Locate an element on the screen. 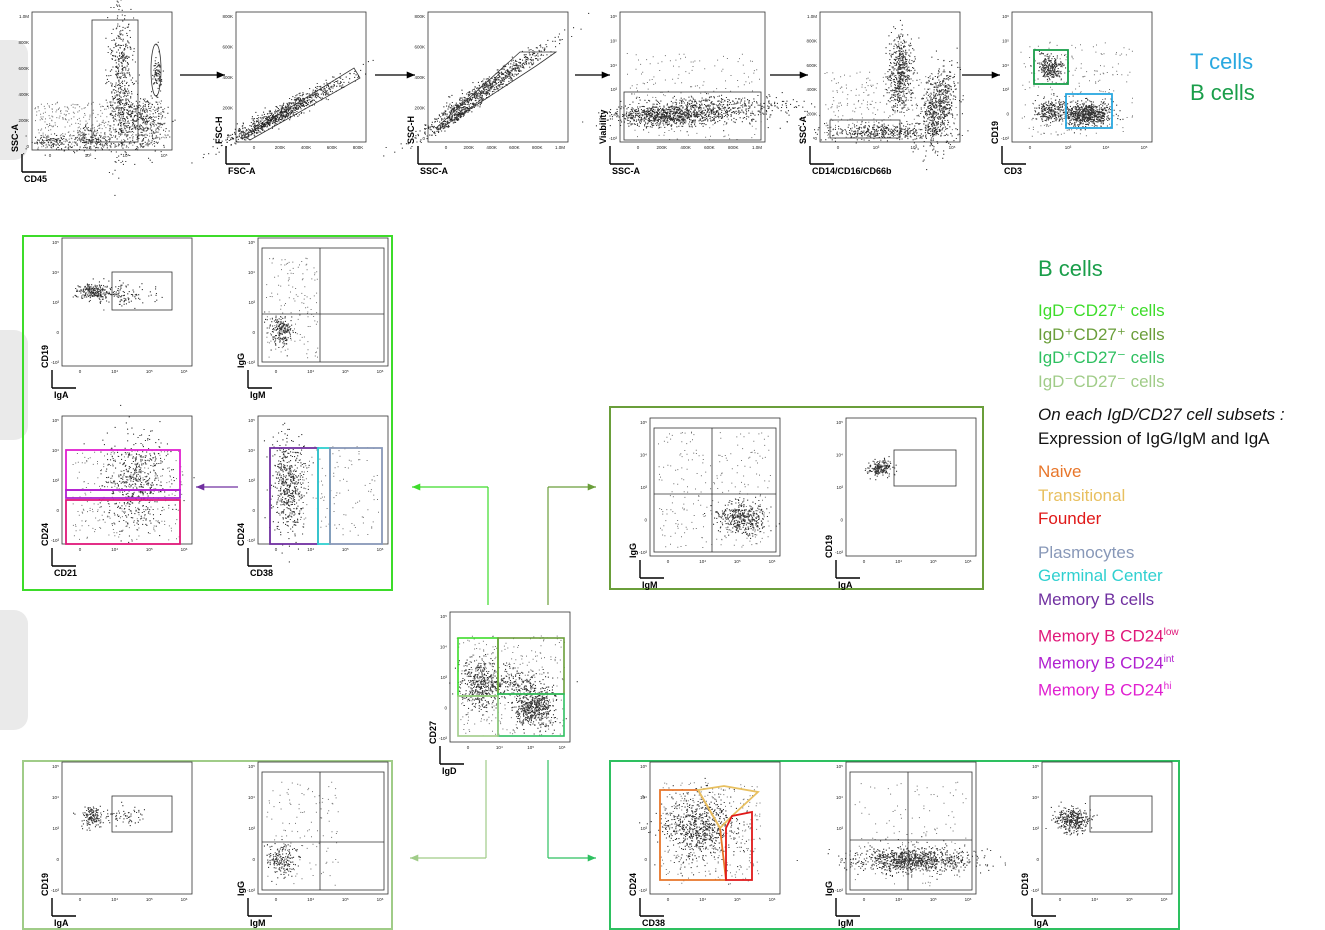  y-axis-label: SSC-A is located at coordinates (803, 129).